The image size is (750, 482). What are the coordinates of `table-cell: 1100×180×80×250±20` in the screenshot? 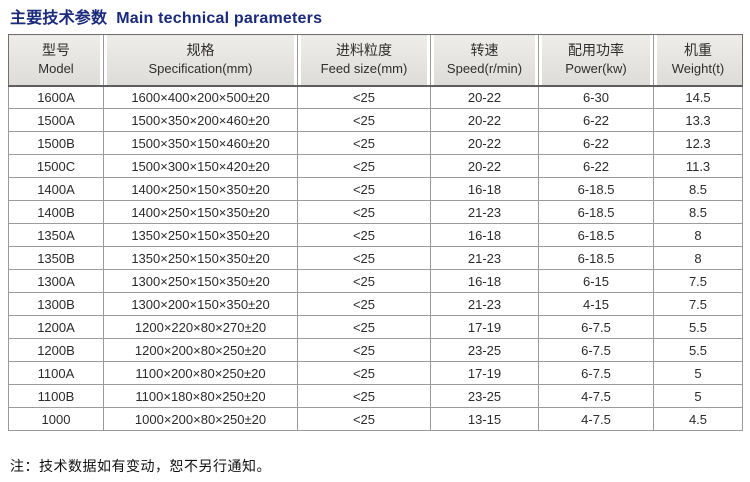 It's located at (200, 396).